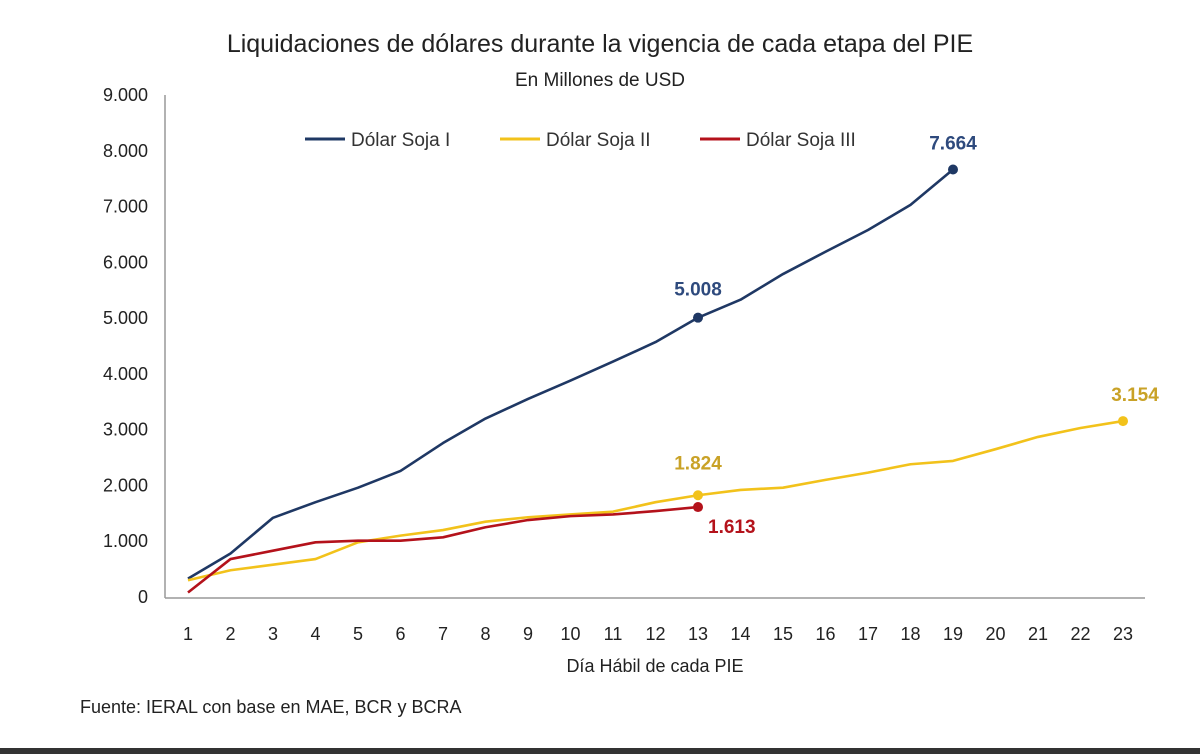 The height and width of the screenshot is (754, 1200). What do you see at coordinates (570, 634) in the screenshot?
I see `x-tick-label: 10` at bounding box center [570, 634].